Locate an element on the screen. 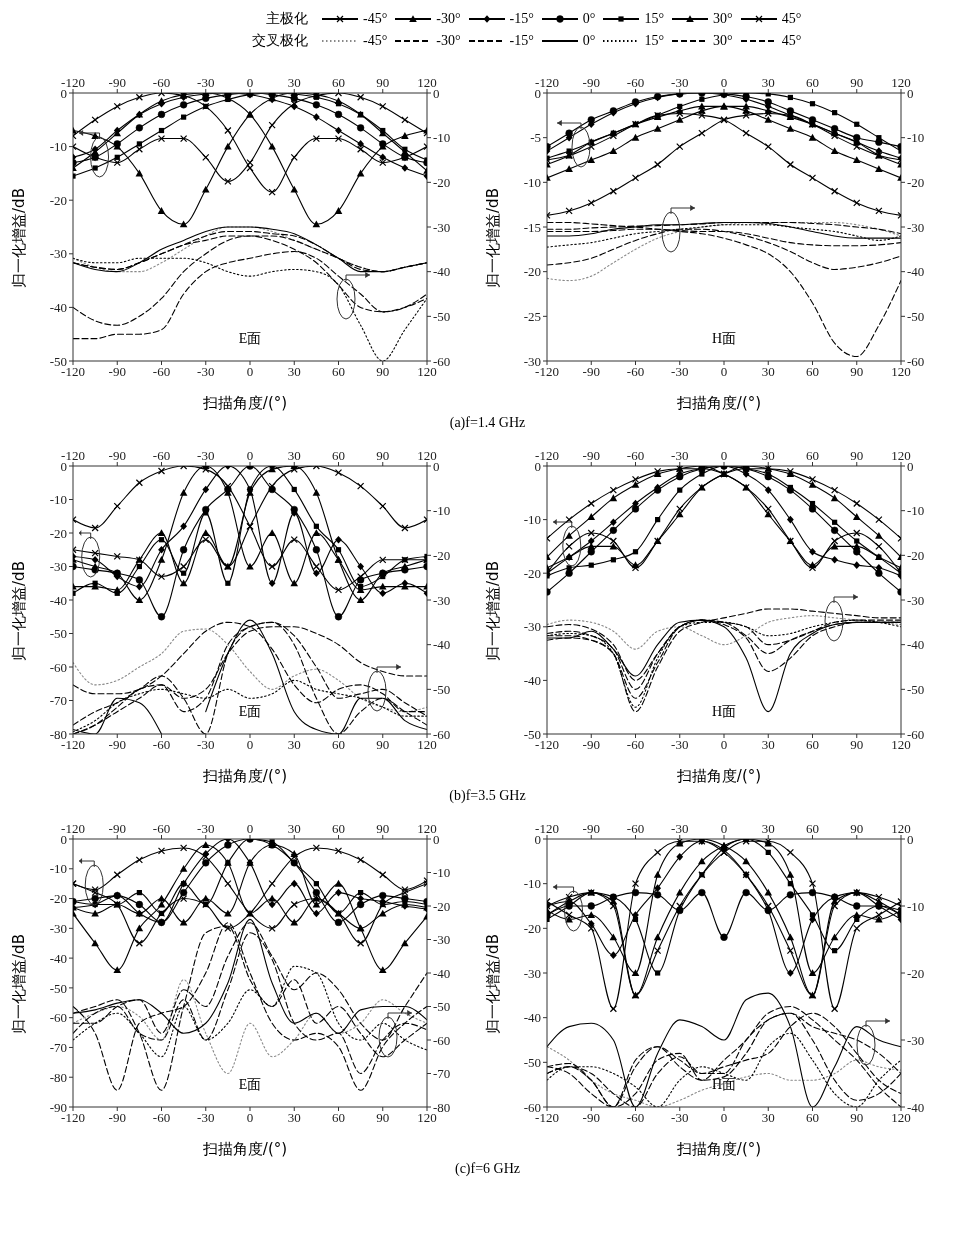  text: (c)f=6 GHz is located at coordinates (487, 1168).